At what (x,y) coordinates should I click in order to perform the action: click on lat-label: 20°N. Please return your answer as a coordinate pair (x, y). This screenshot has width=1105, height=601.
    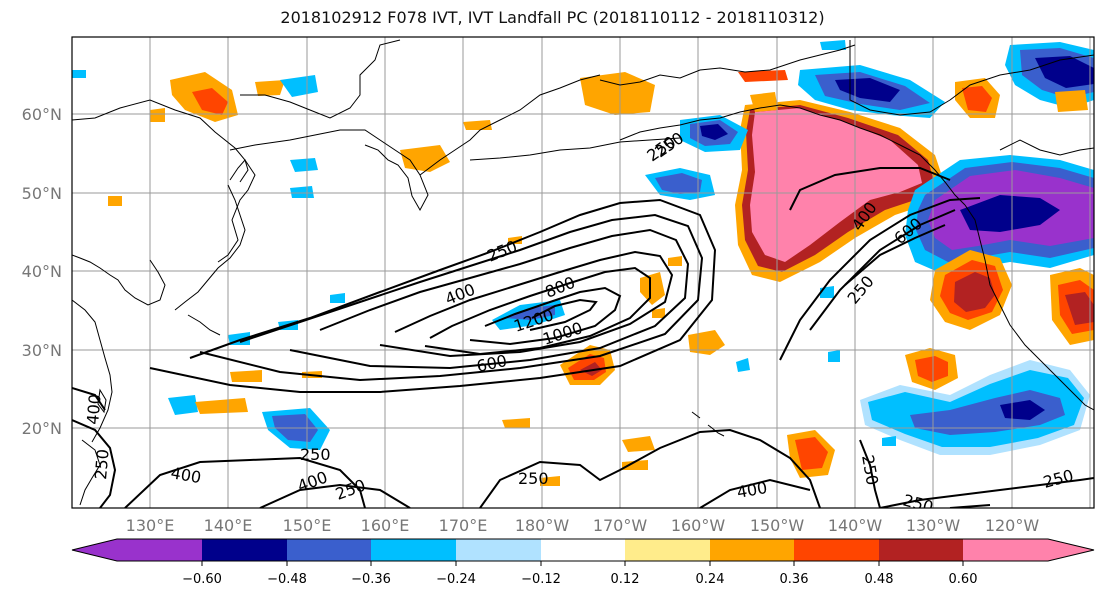
    Looking at the image, I should click on (42, 428).